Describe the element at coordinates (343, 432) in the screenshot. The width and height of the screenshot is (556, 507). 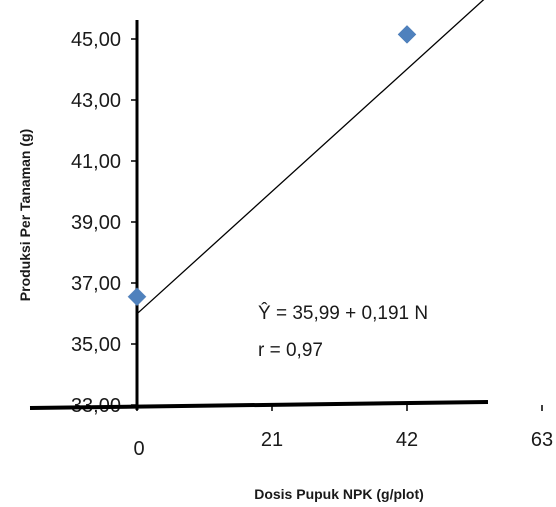
I see `x-axis-ticks: 0 21 42 63` at that location.